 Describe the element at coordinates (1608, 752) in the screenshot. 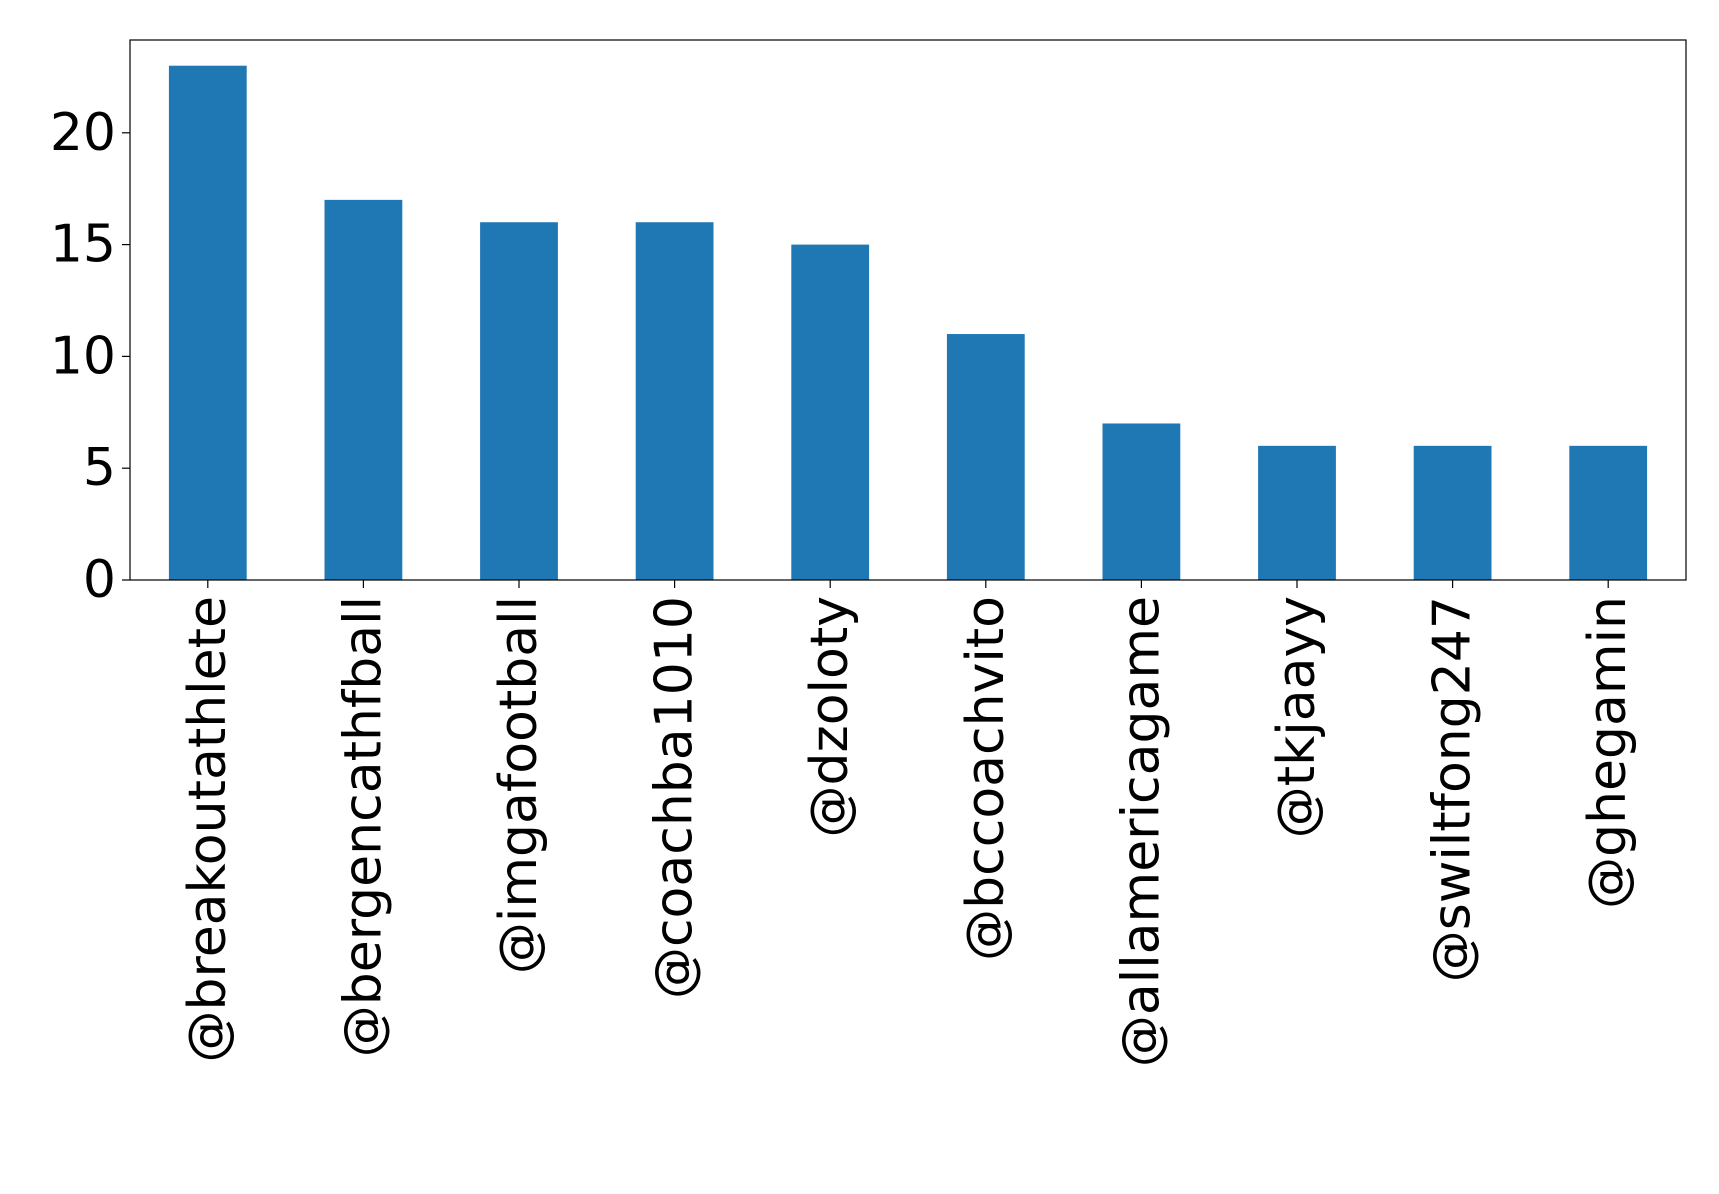

I see `x-tick-label-9: @ghegamin` at that location.